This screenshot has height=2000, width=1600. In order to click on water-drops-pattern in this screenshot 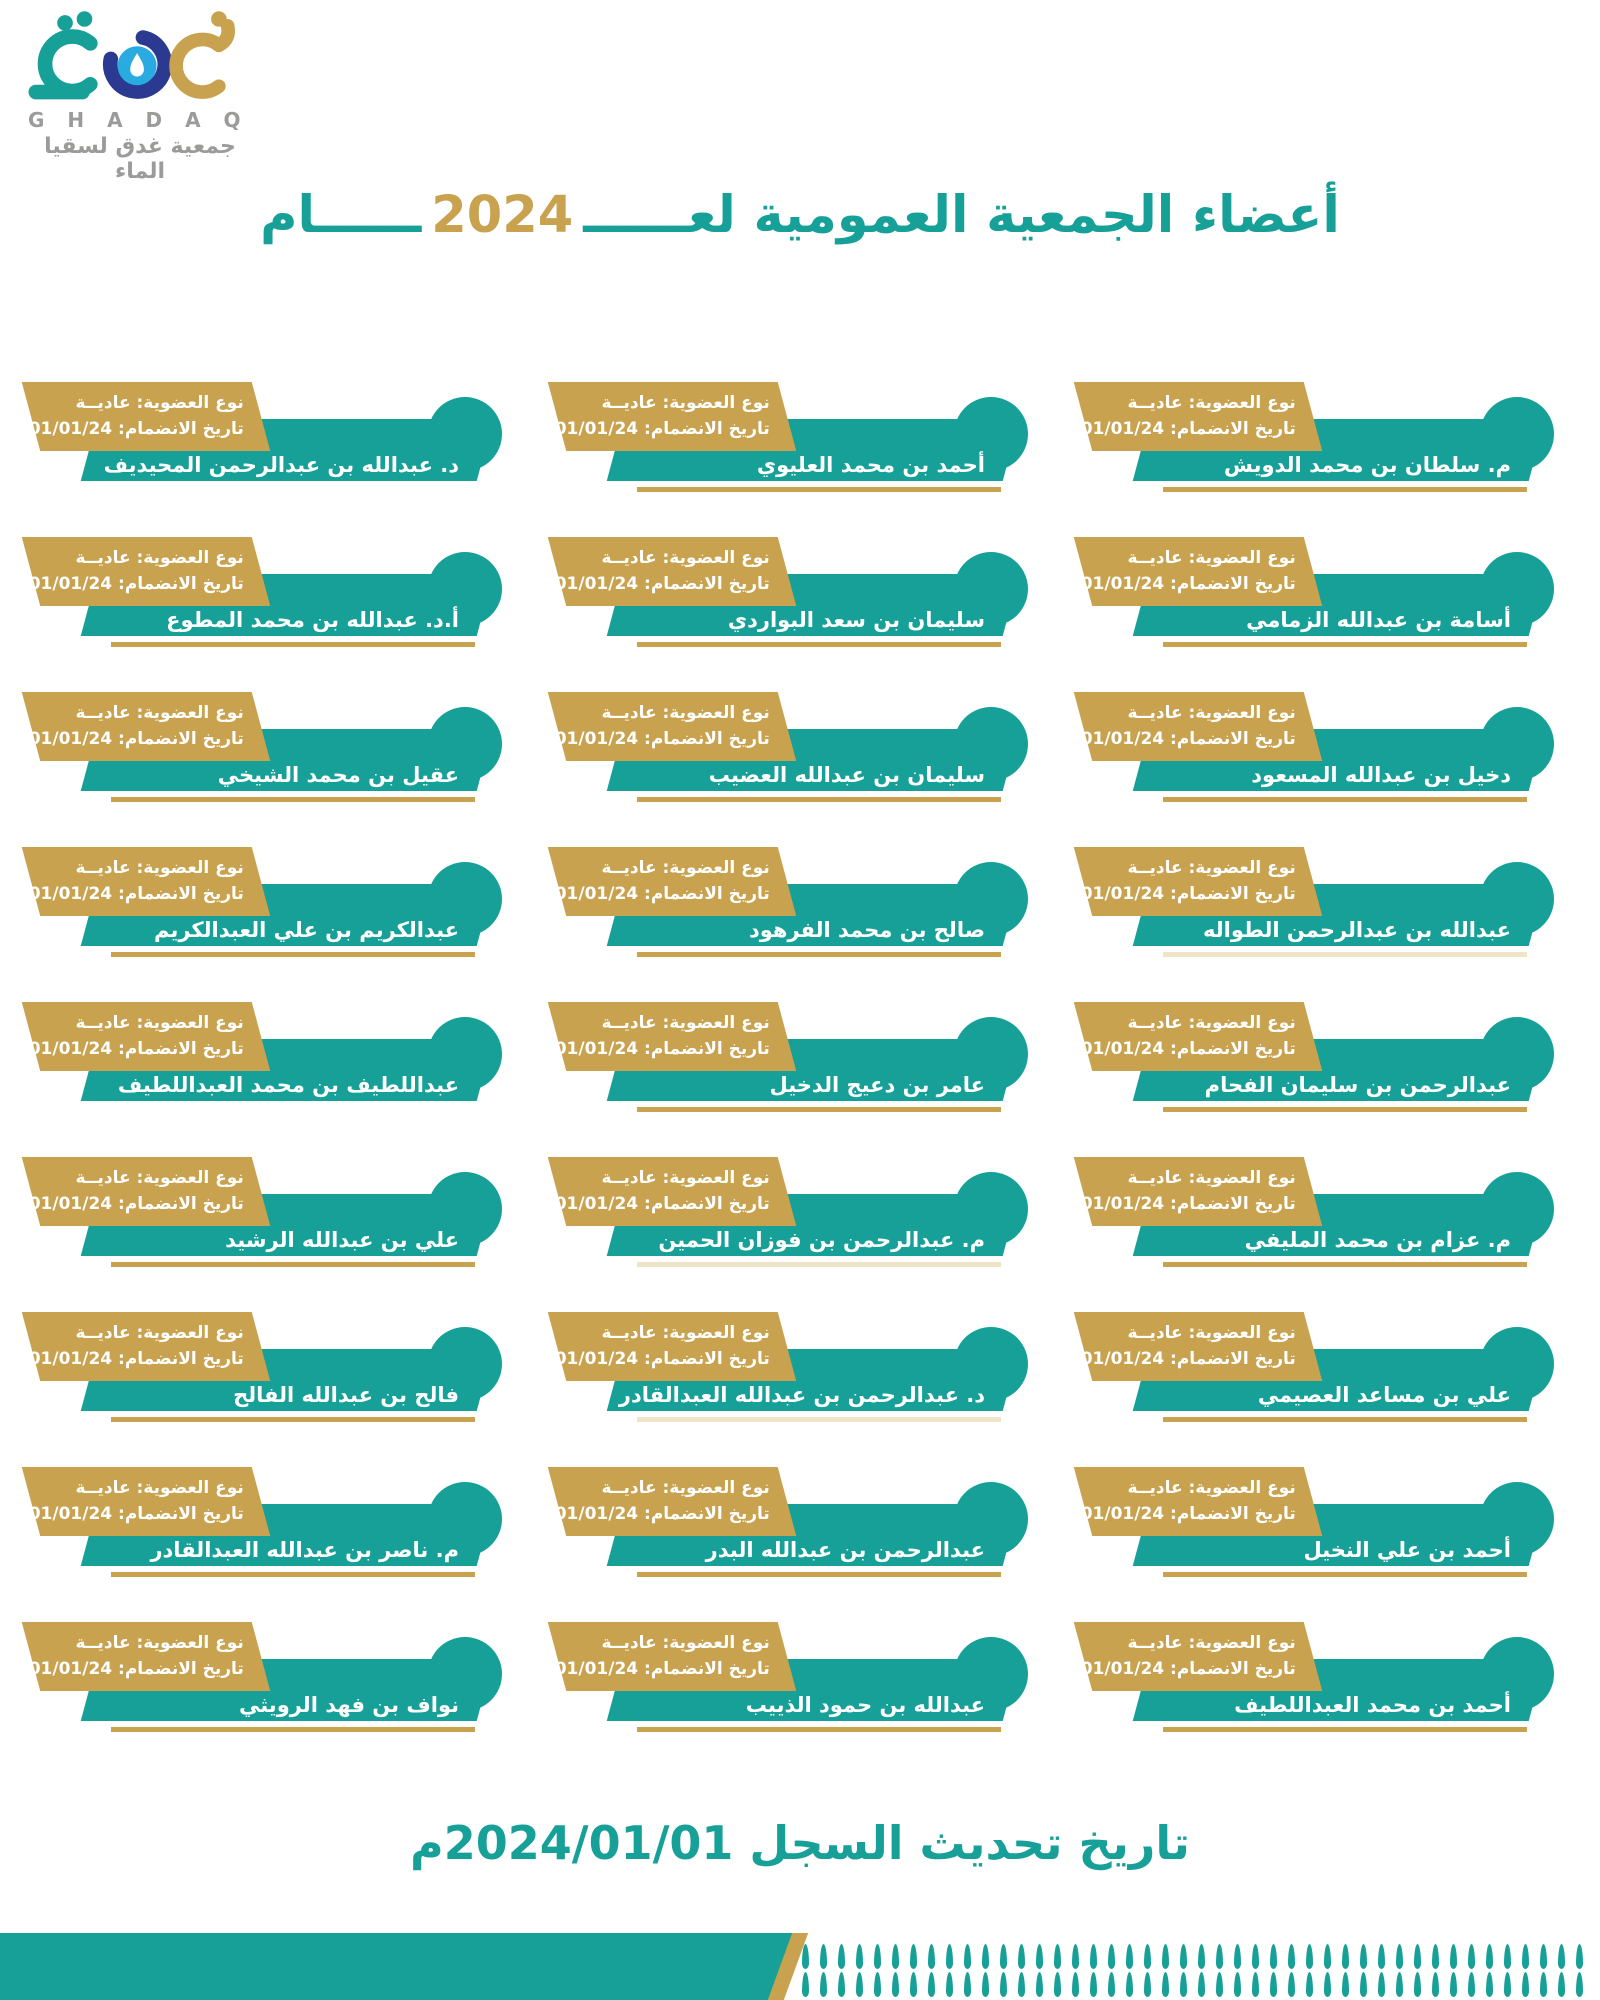, I will do `click(1198, 1969)`.